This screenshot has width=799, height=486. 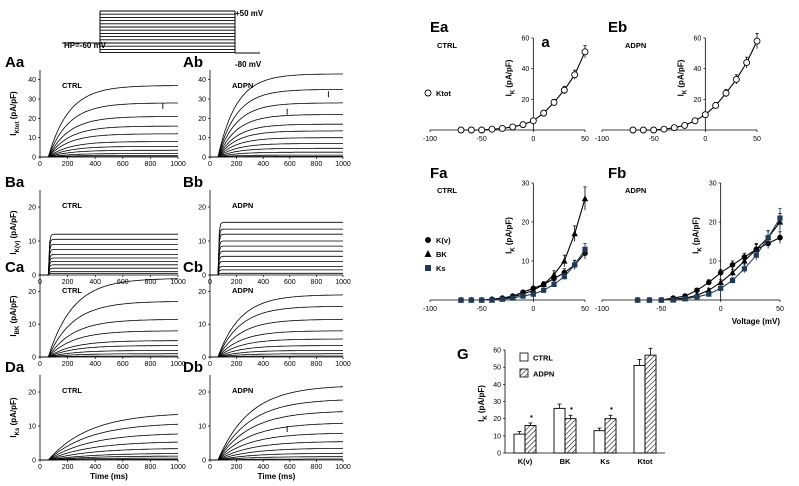 What do you see at coordinates (506, 81) in the screenshot?
I see `iv-panel-ea: -100 -50 0 50 20 40 60 IK (pA/pF) Ea CTRL a Ktot` at bounding box center [506, 81].